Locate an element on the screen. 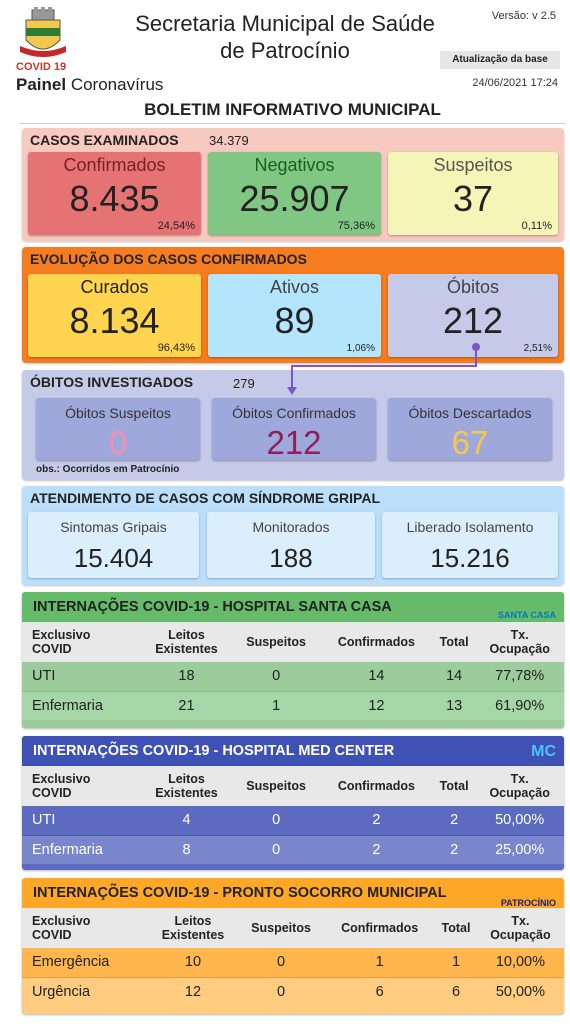 The width and height of the screenshot is (570, 1024). monitorados-value: 188 is located at coordinates (291, 558).